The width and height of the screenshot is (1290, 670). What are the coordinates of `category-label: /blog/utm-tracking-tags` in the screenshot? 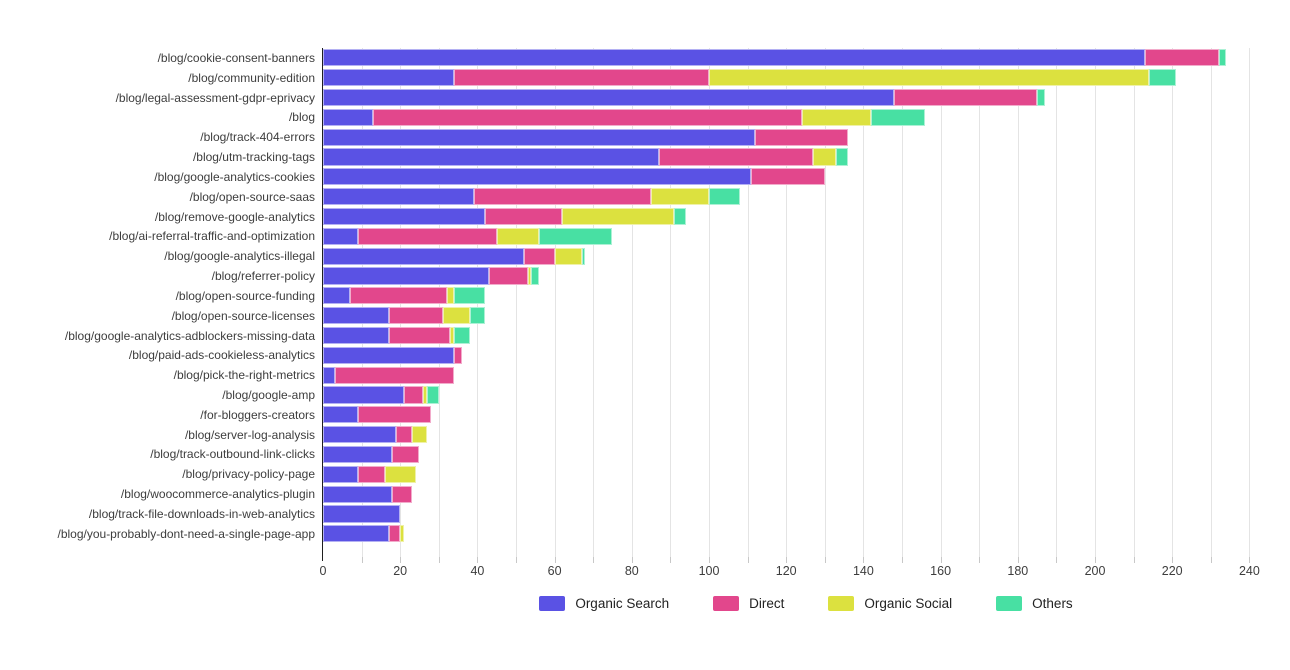 It's located at (253, 157).